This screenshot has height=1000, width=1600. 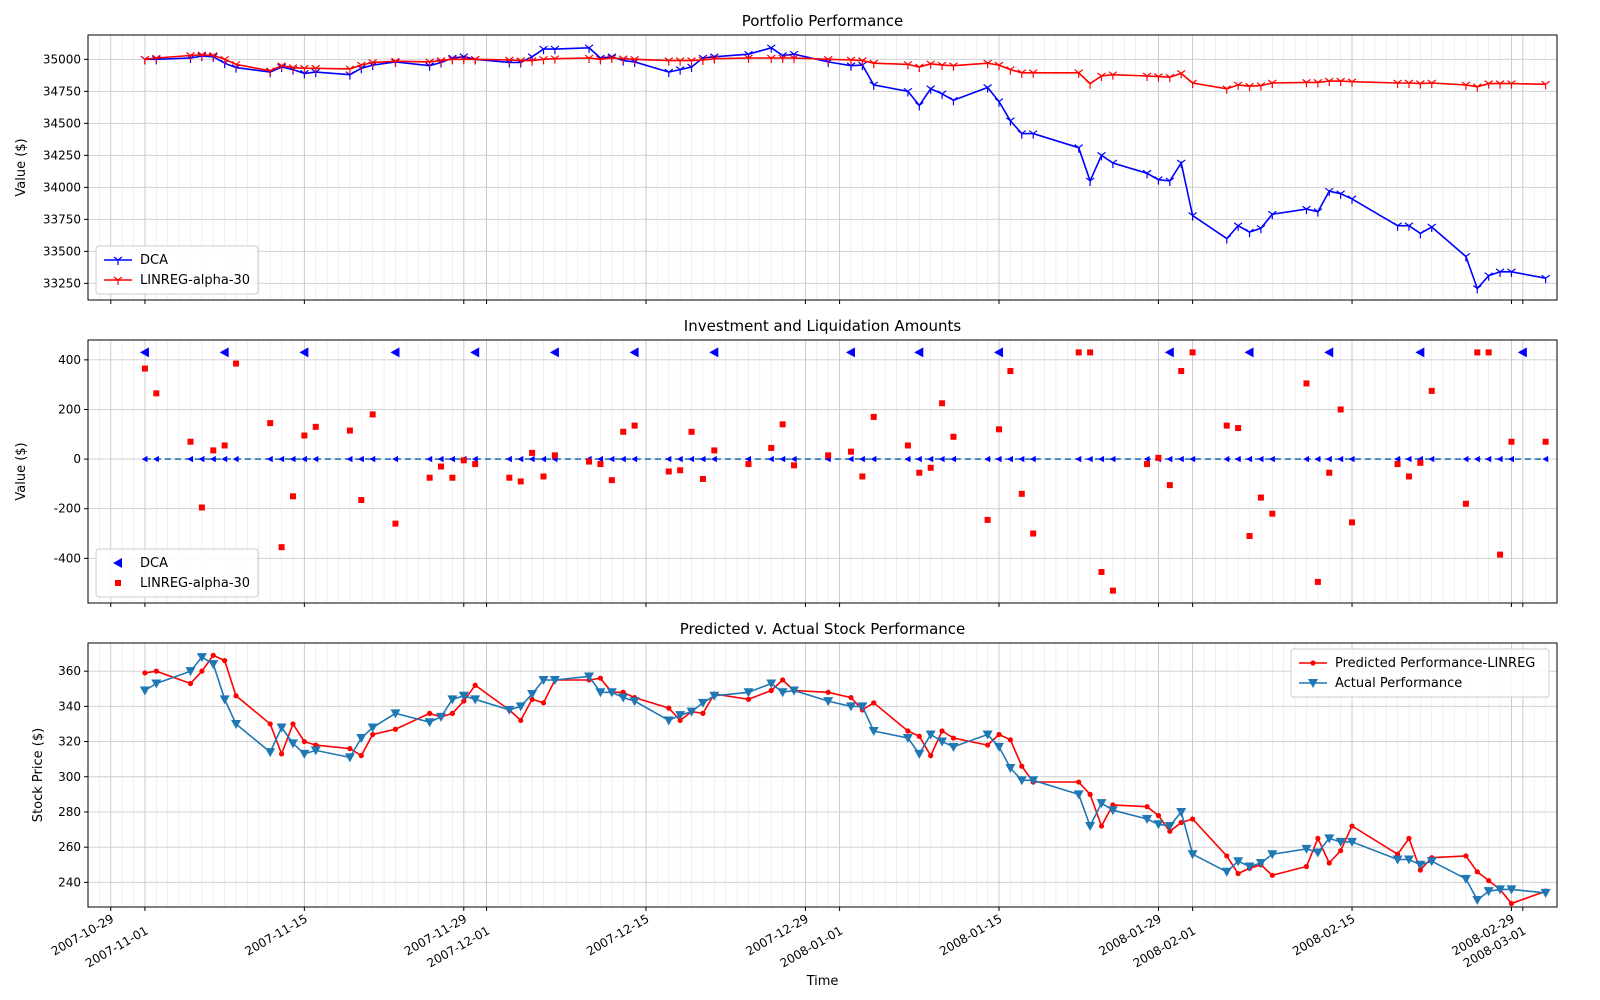 What do you see at coordinates (275, 934) in the screenshot?
I see `x-tick-label: 2007-11-15` at bounding box center [275, 934].